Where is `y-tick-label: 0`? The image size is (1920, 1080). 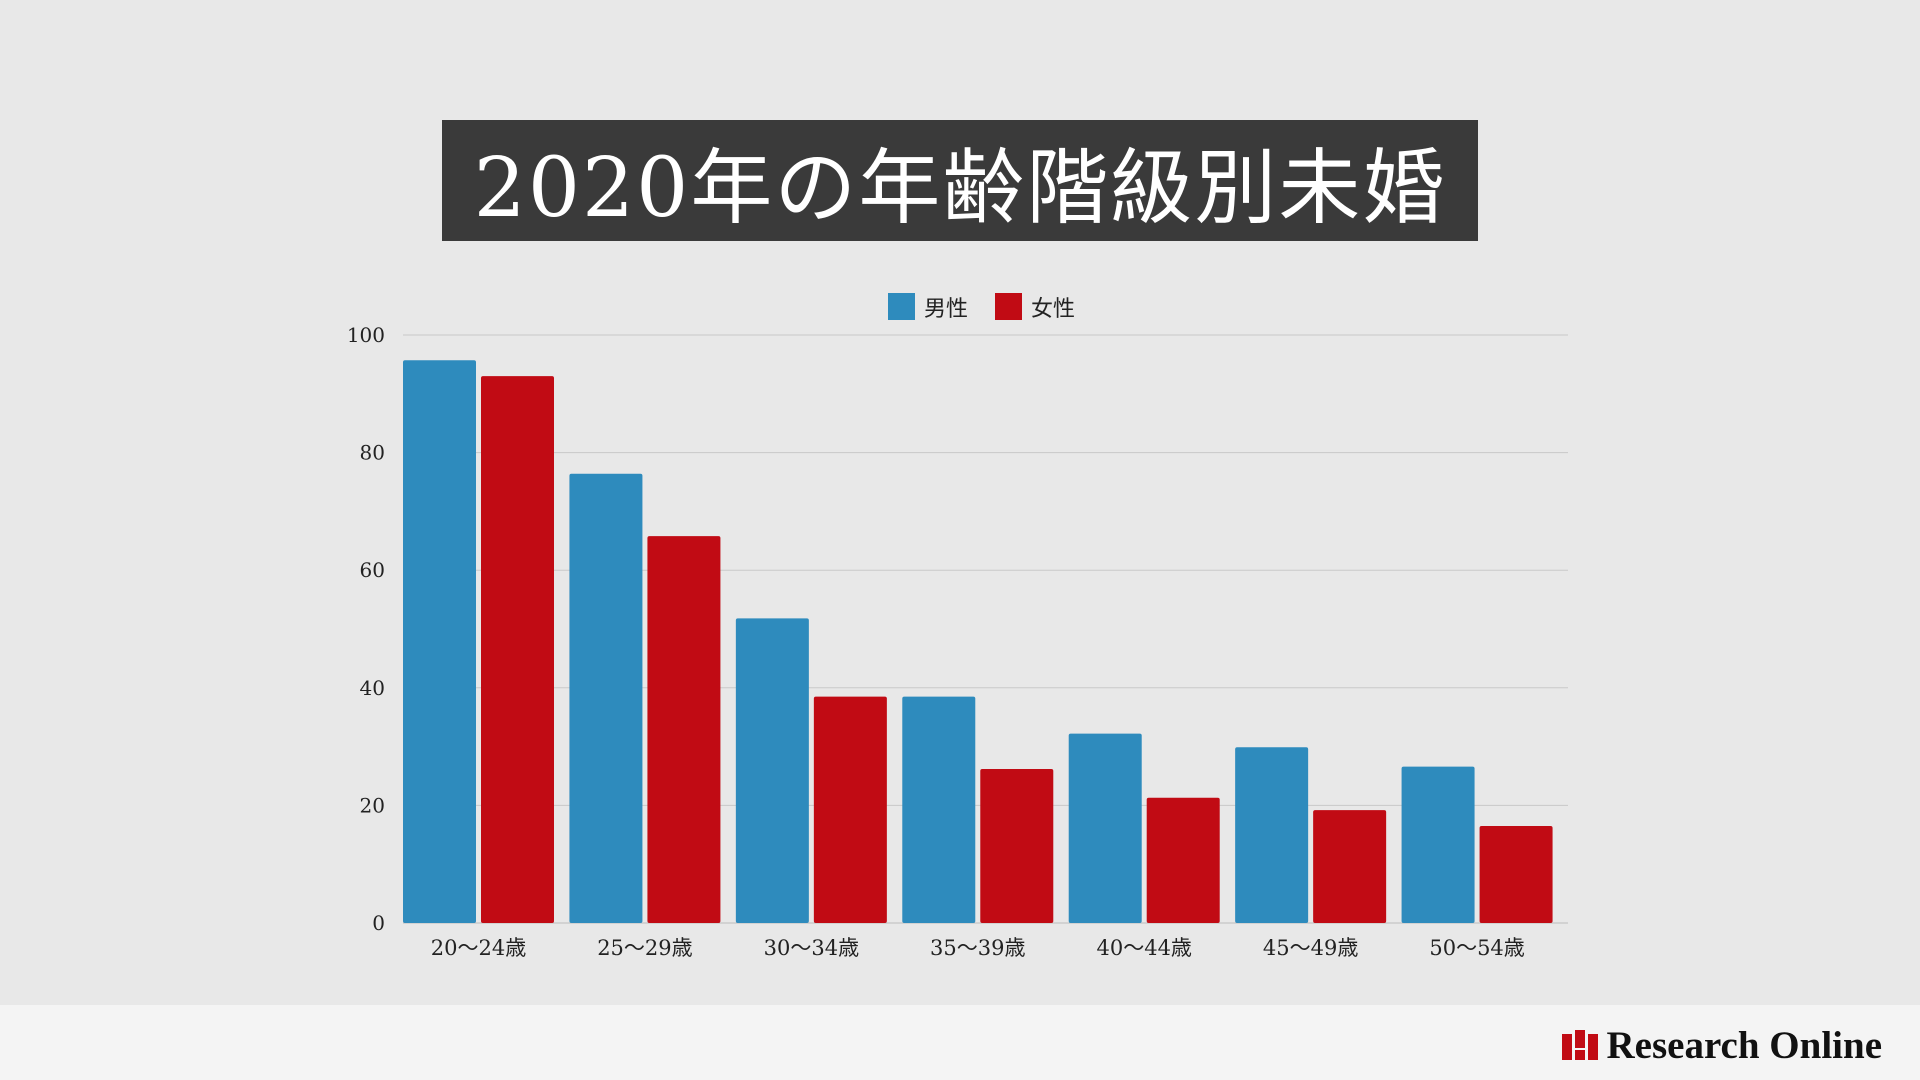
y-tick-label: 0 is located at coordinates (378, 923).